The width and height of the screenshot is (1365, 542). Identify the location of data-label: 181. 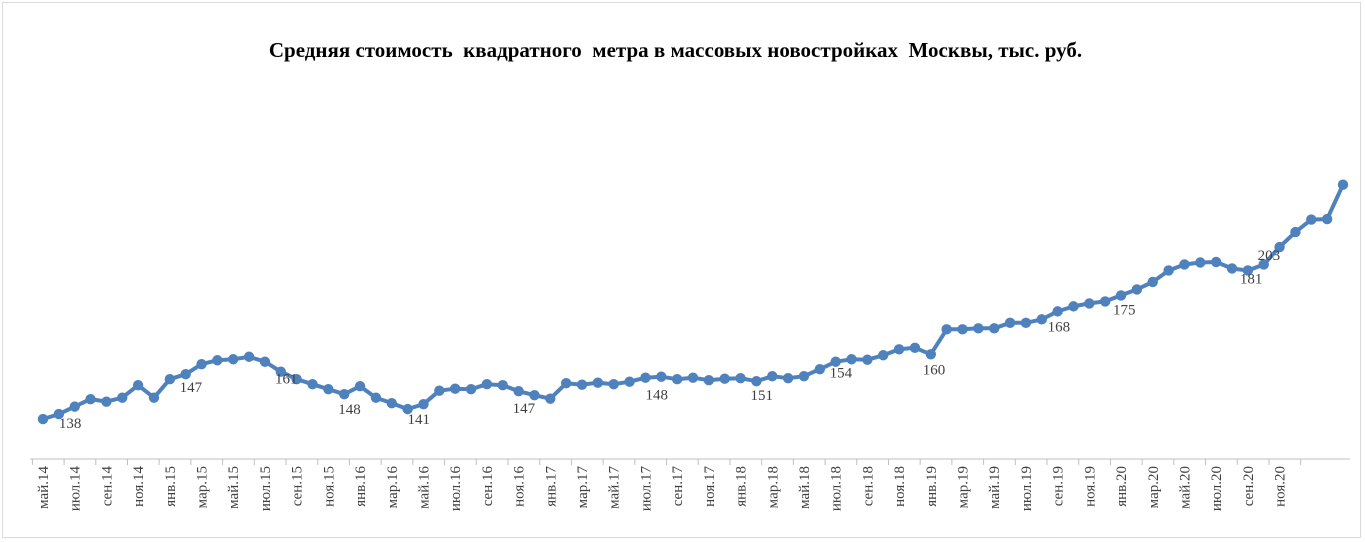
(1251, 279).